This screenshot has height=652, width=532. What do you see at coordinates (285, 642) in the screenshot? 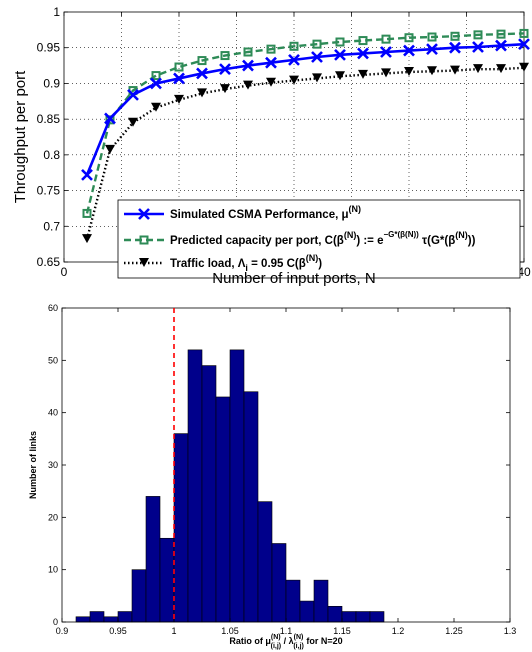
I see `x-axis-label: Ratio of μ(N) (i,j) / λ(N) (i,j) for N=20` at bounding box center [285, 642].